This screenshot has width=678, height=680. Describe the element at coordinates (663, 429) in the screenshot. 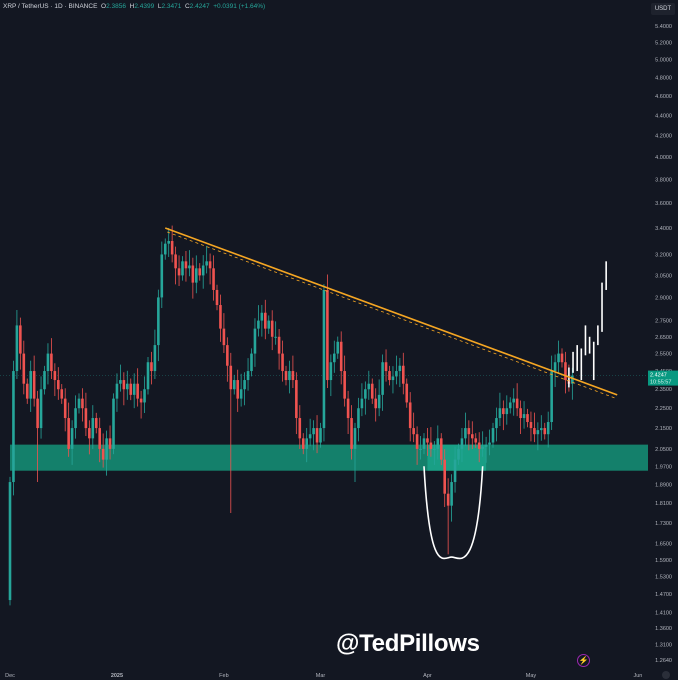

I see `y-tick-label: 2.1500` at that location.